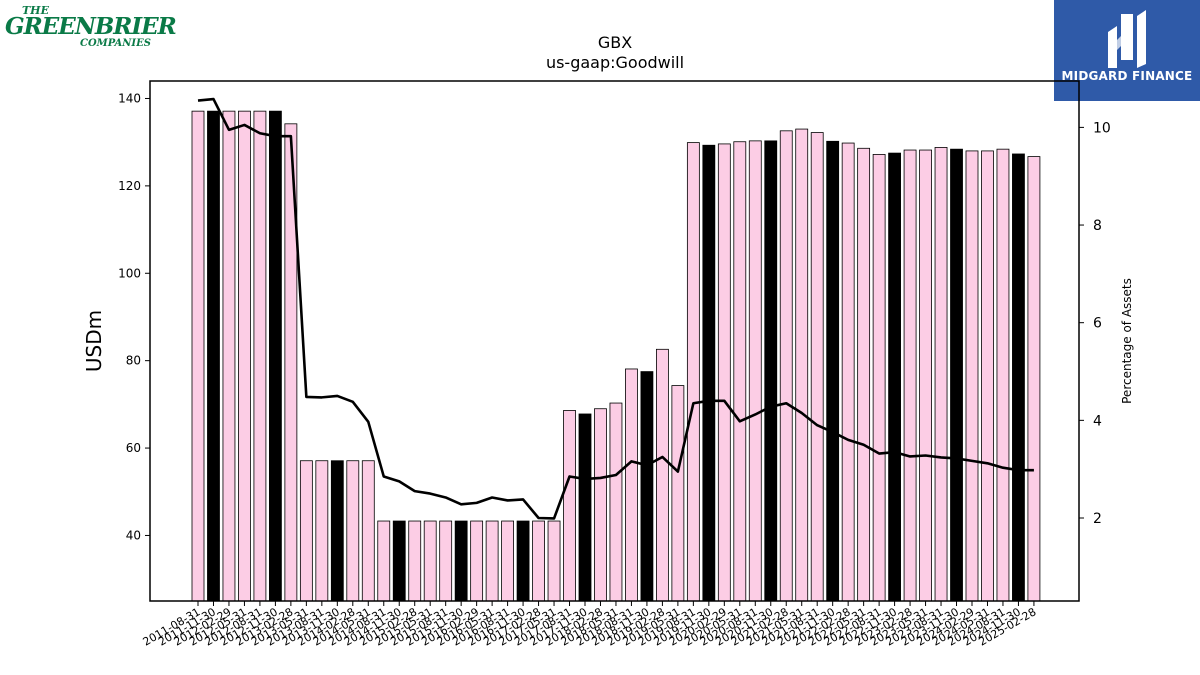  I want to click on y2-tick-label: 4, so click(1097, 421).